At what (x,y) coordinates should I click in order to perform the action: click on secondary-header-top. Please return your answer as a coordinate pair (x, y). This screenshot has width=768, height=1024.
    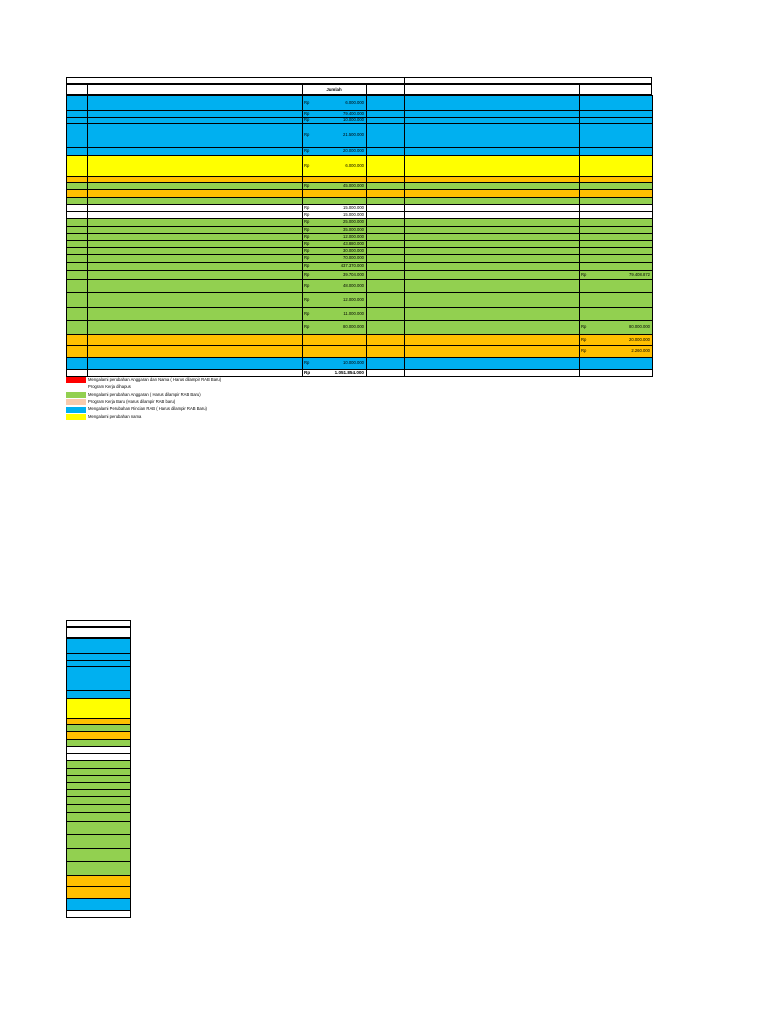
    Looking at the image, I should click on (98, 623).